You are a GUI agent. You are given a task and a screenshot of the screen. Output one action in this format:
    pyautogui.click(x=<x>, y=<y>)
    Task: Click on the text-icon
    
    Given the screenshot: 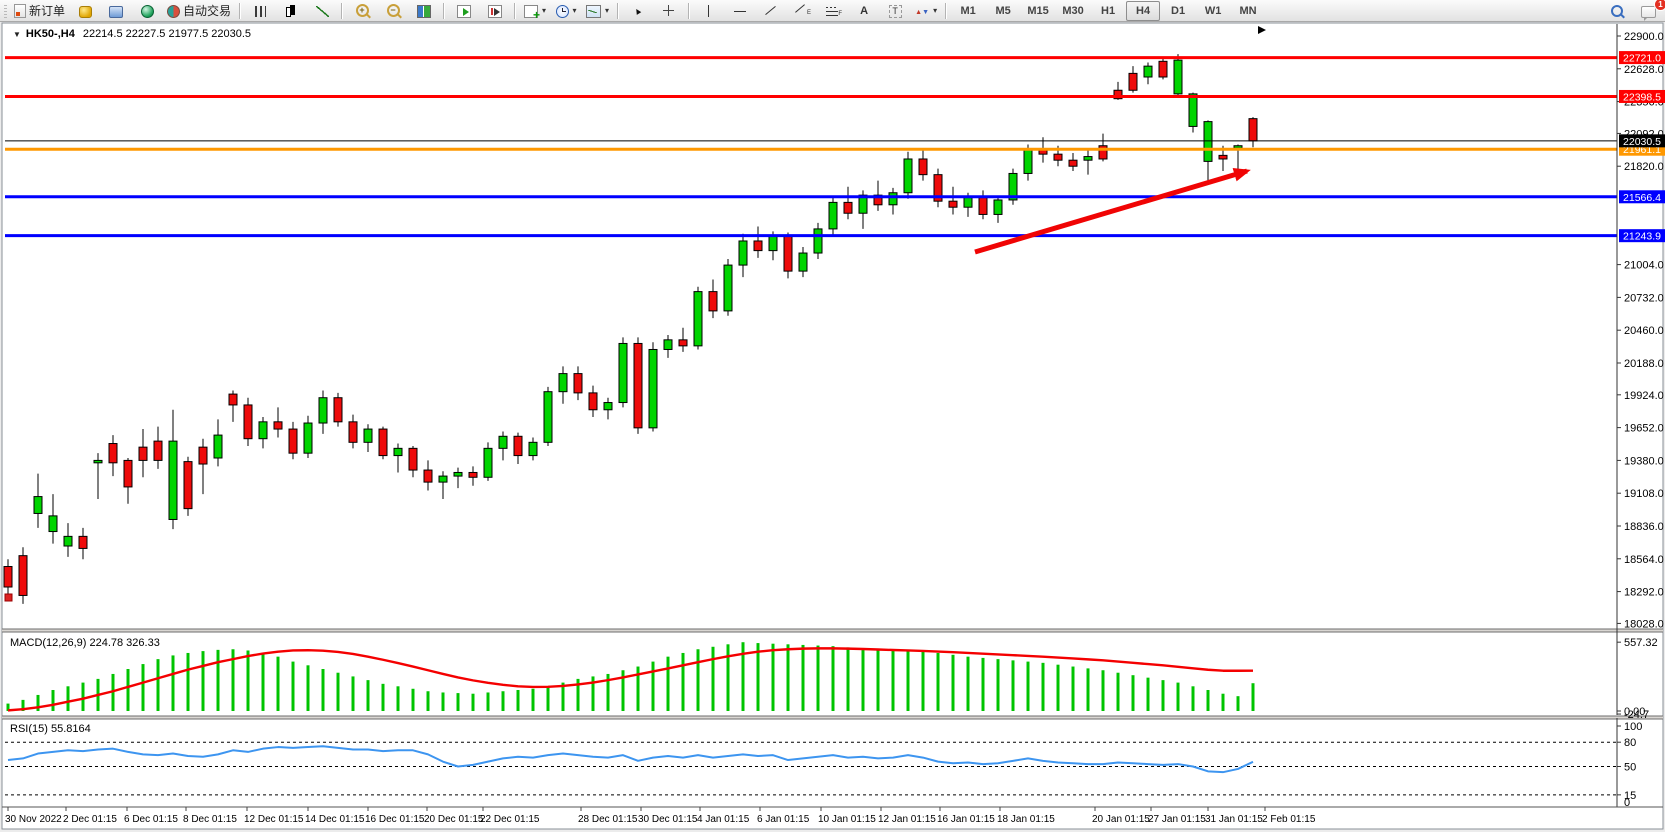 What is the action you would take?
    pyautogui.click(x=864, y=11)
    